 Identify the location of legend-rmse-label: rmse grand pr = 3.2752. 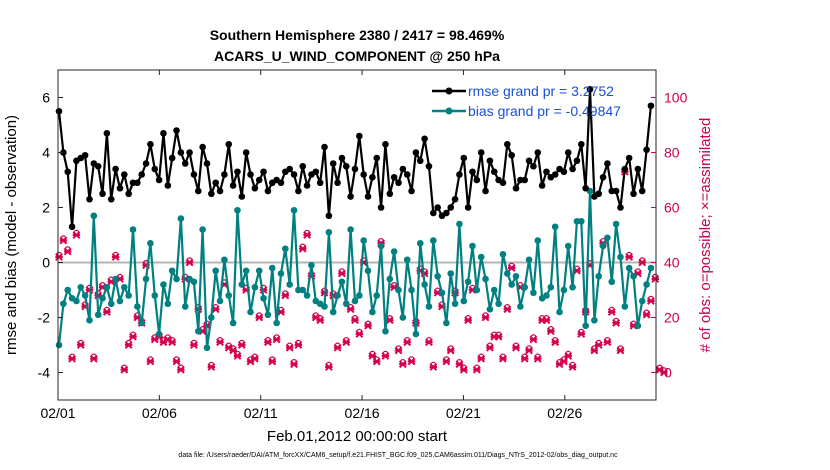
(541, 91).